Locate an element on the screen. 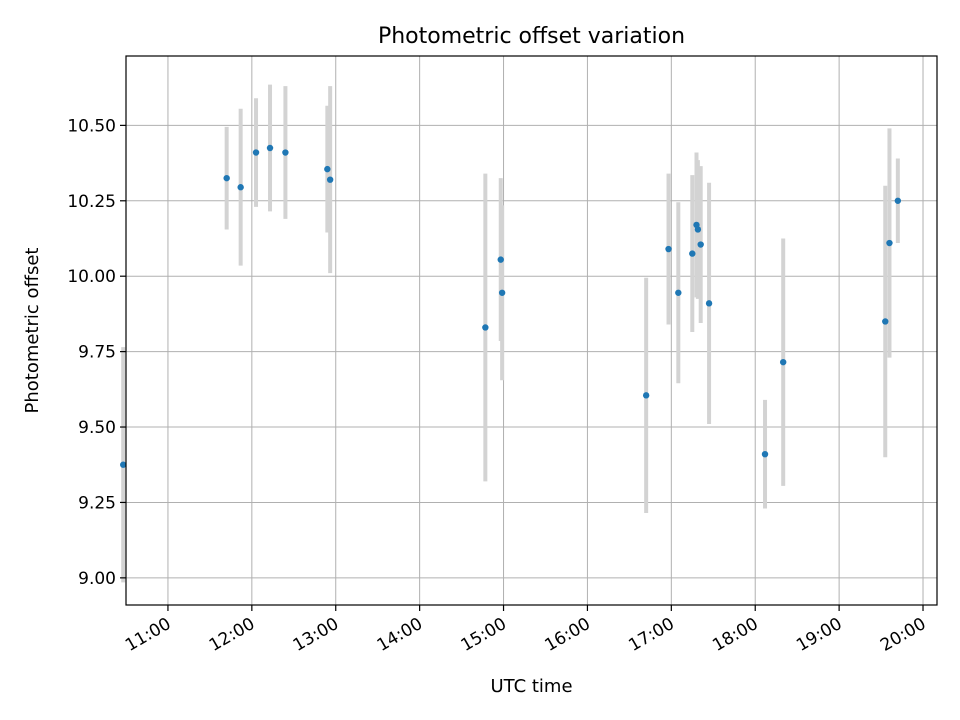 The width and height of the screenshot is (960, 720). y-tick-label: 9.75 is located at coordinates (97, 353).